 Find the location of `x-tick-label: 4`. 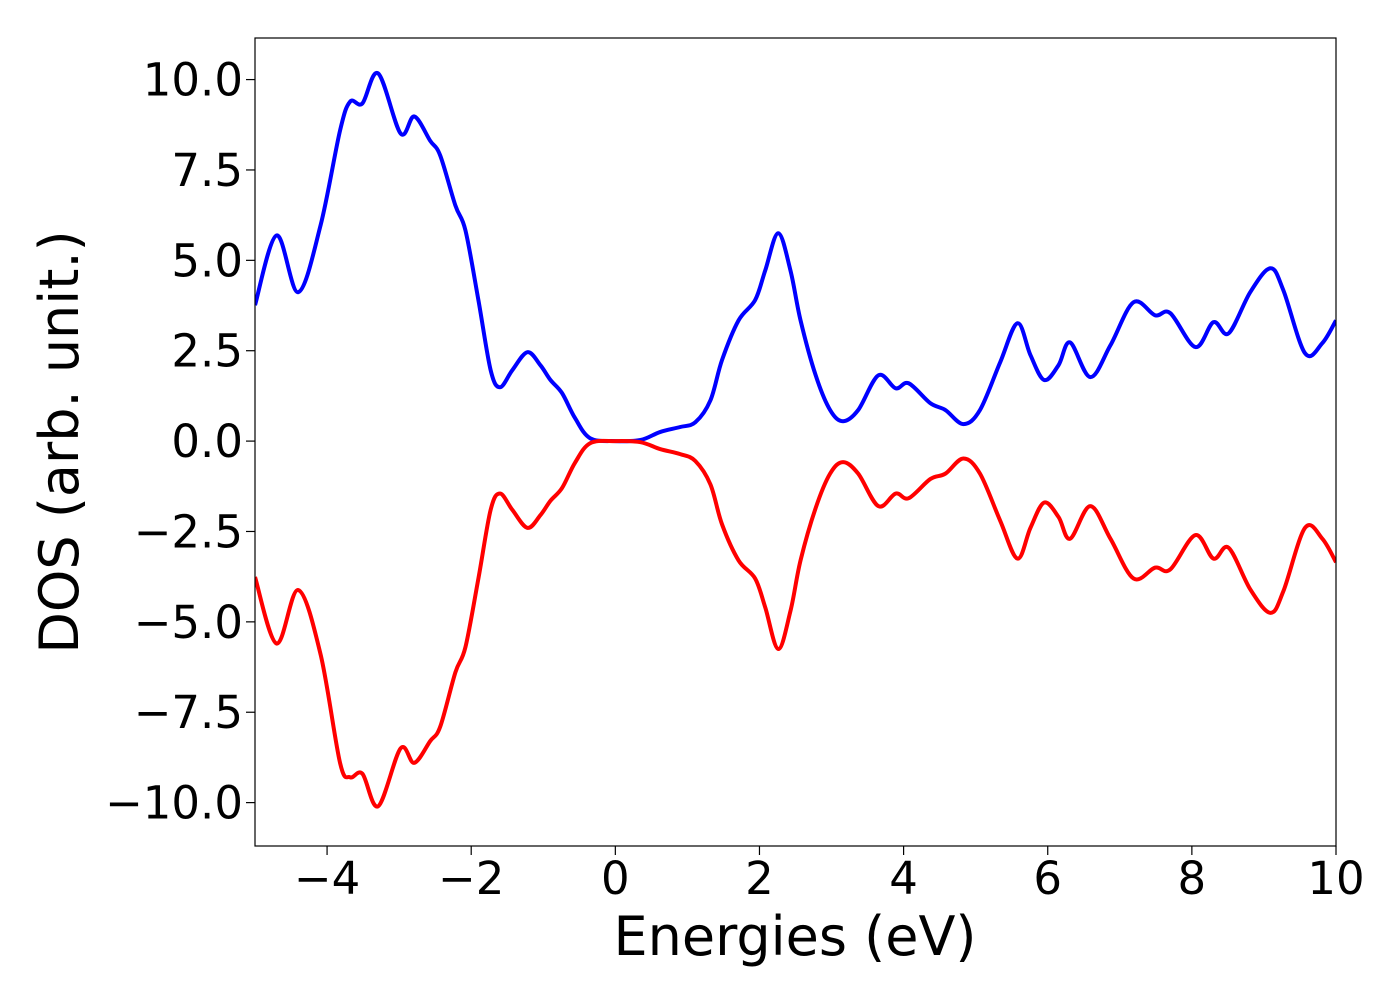

x-tick-label: 4 is located at coordinates (903, 878).